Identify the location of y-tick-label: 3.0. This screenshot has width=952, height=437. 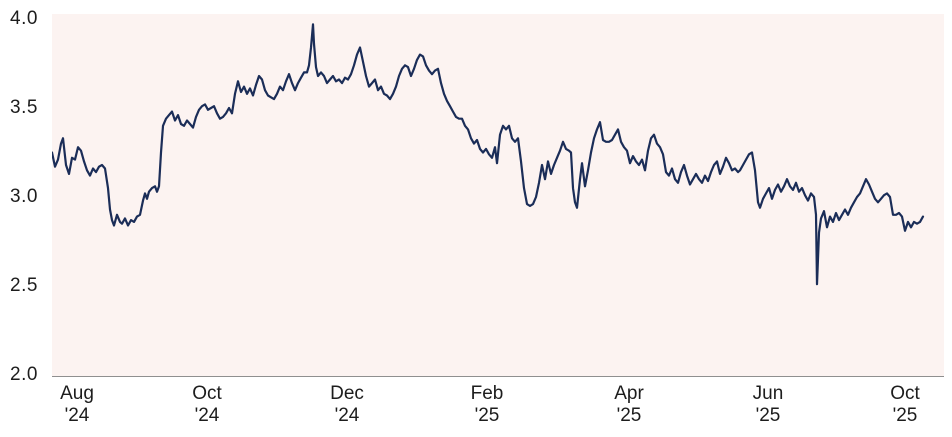
(24, 196).